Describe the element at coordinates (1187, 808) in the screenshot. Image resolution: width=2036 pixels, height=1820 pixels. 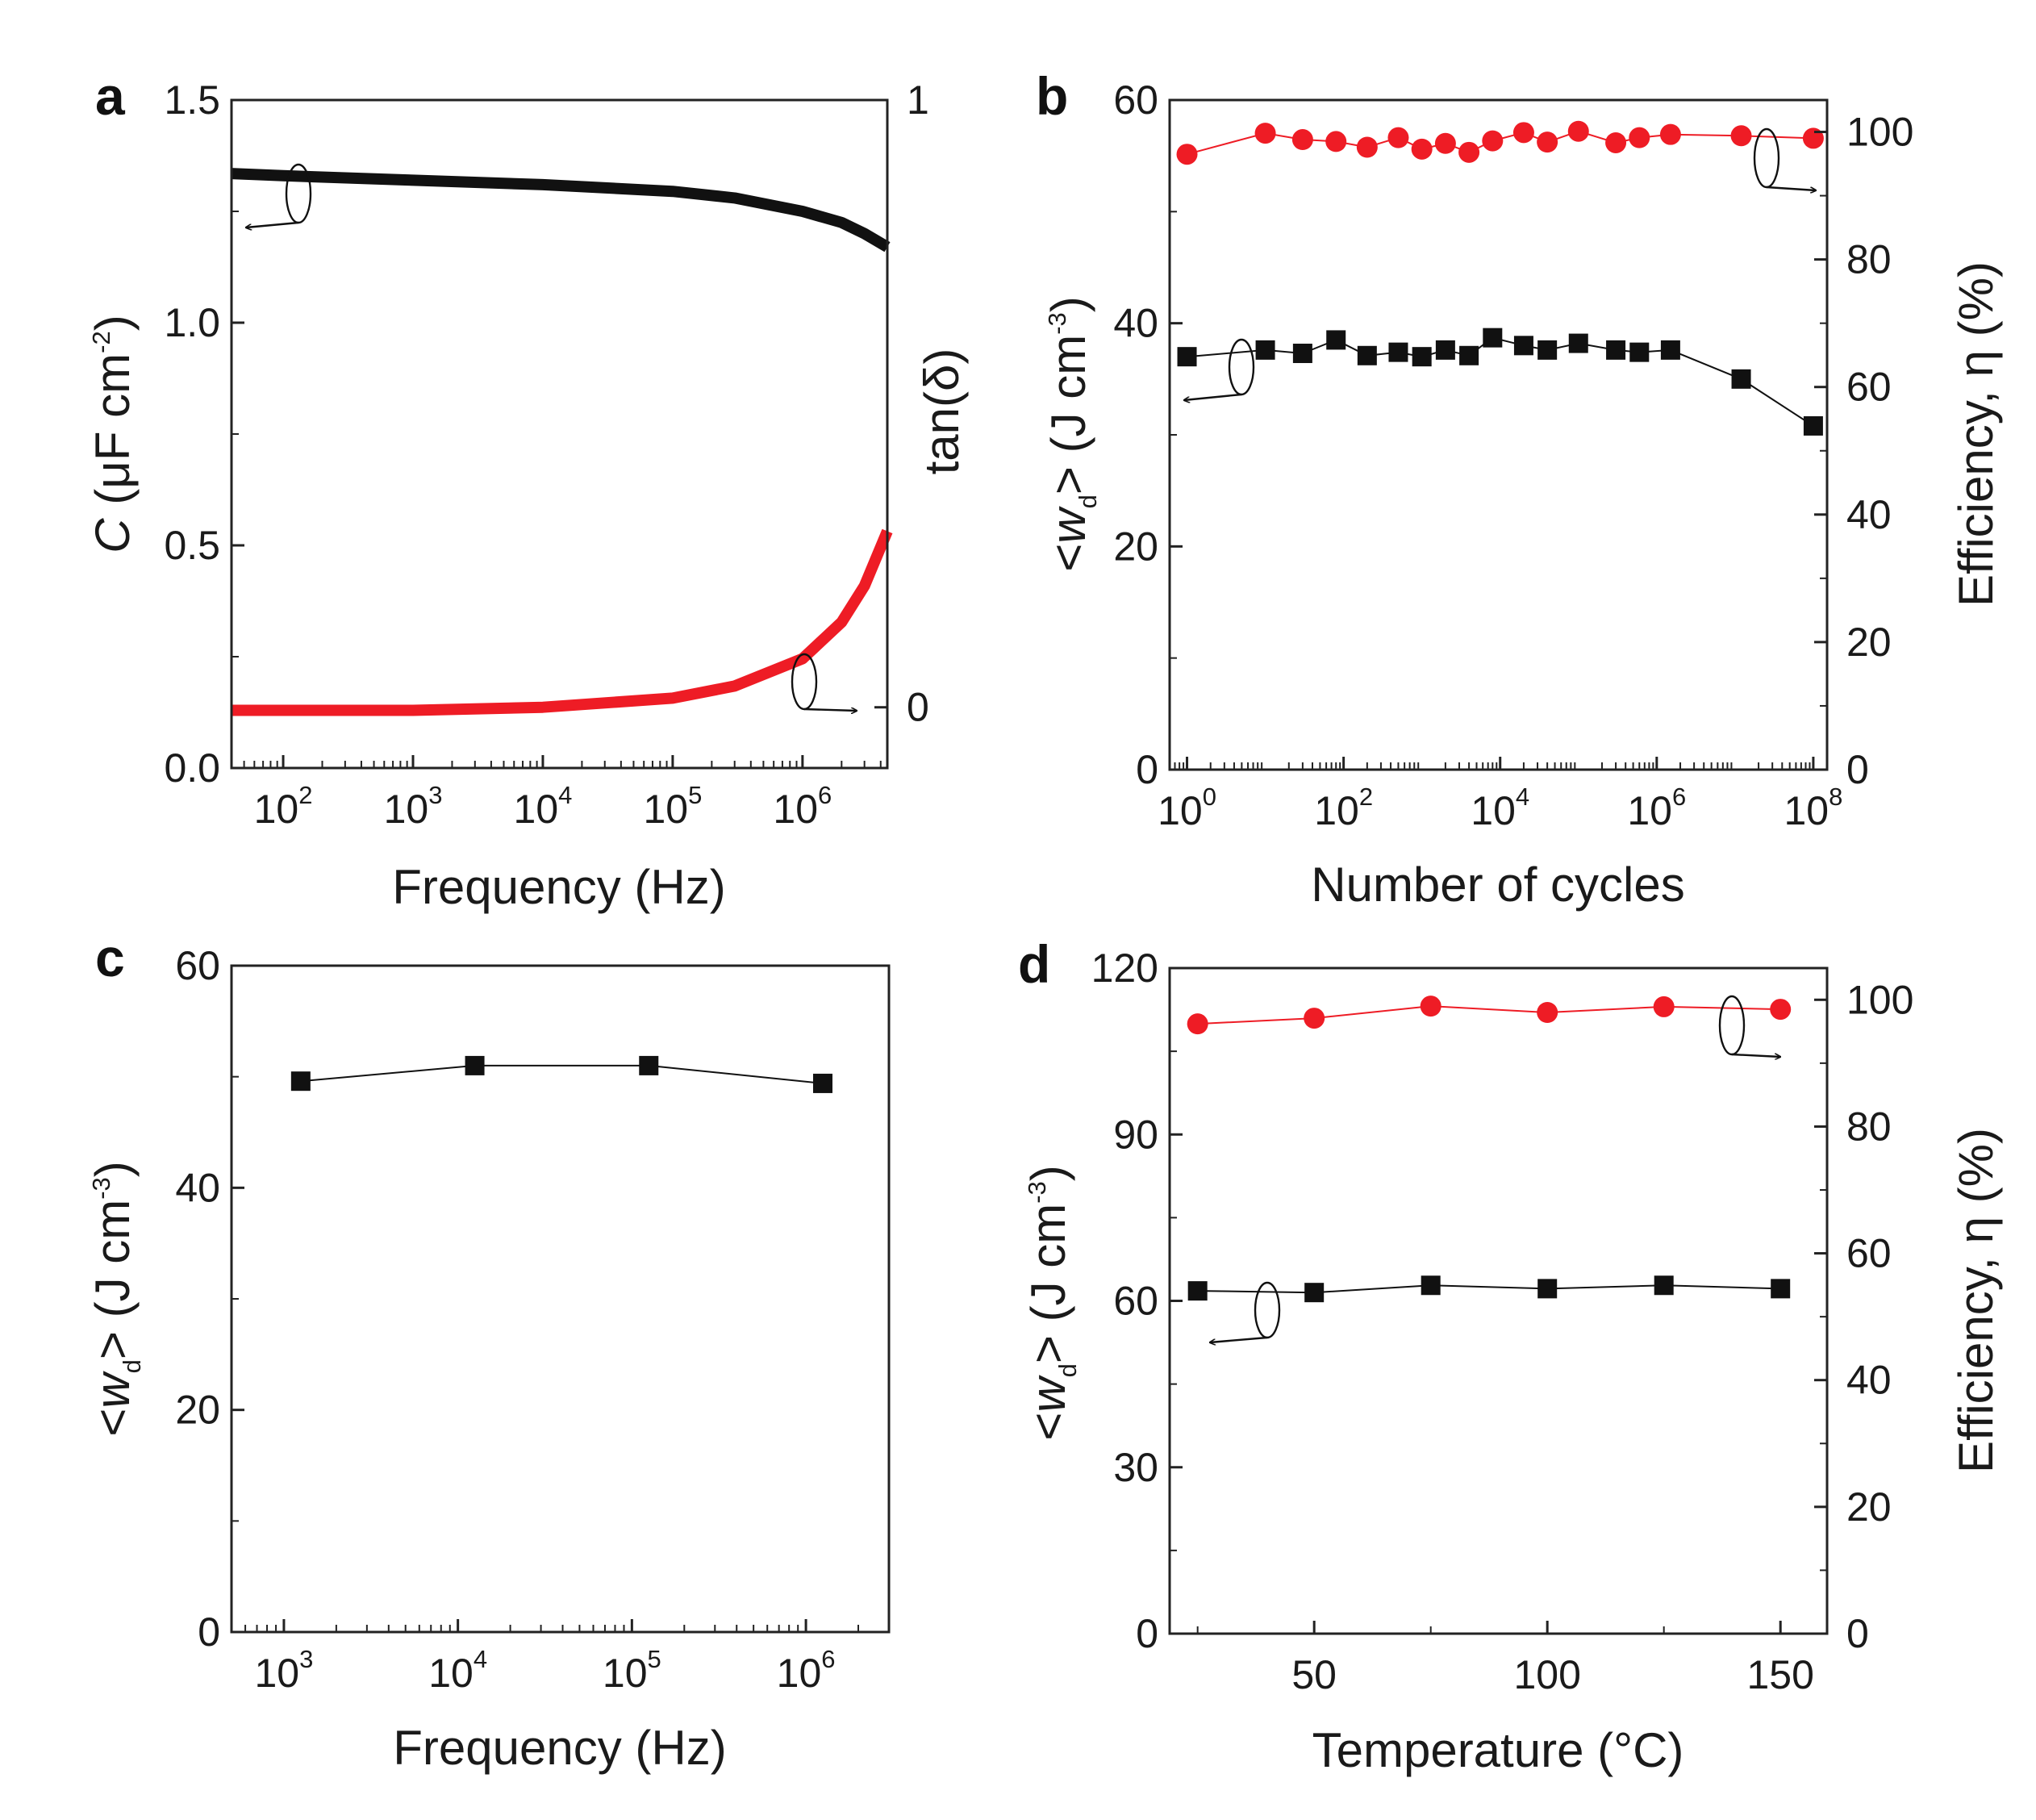
I see `panel-b-x-tick-label: 10⁰` at that location.